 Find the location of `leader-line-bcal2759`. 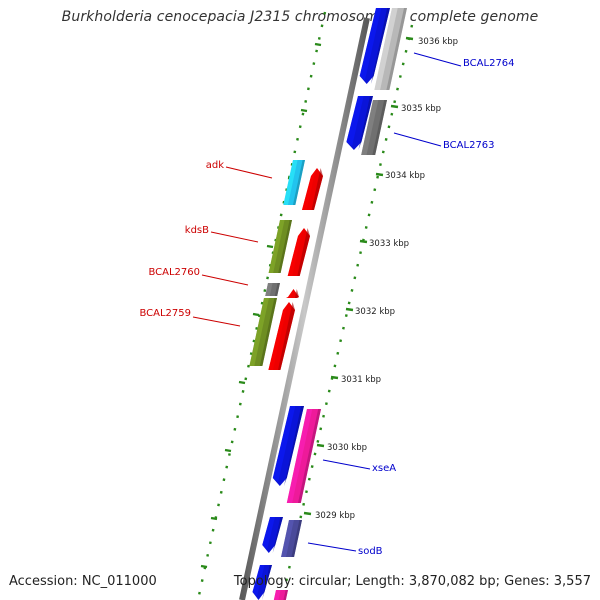

leader-line-bcal2759 is located at coordinates (216, 321).